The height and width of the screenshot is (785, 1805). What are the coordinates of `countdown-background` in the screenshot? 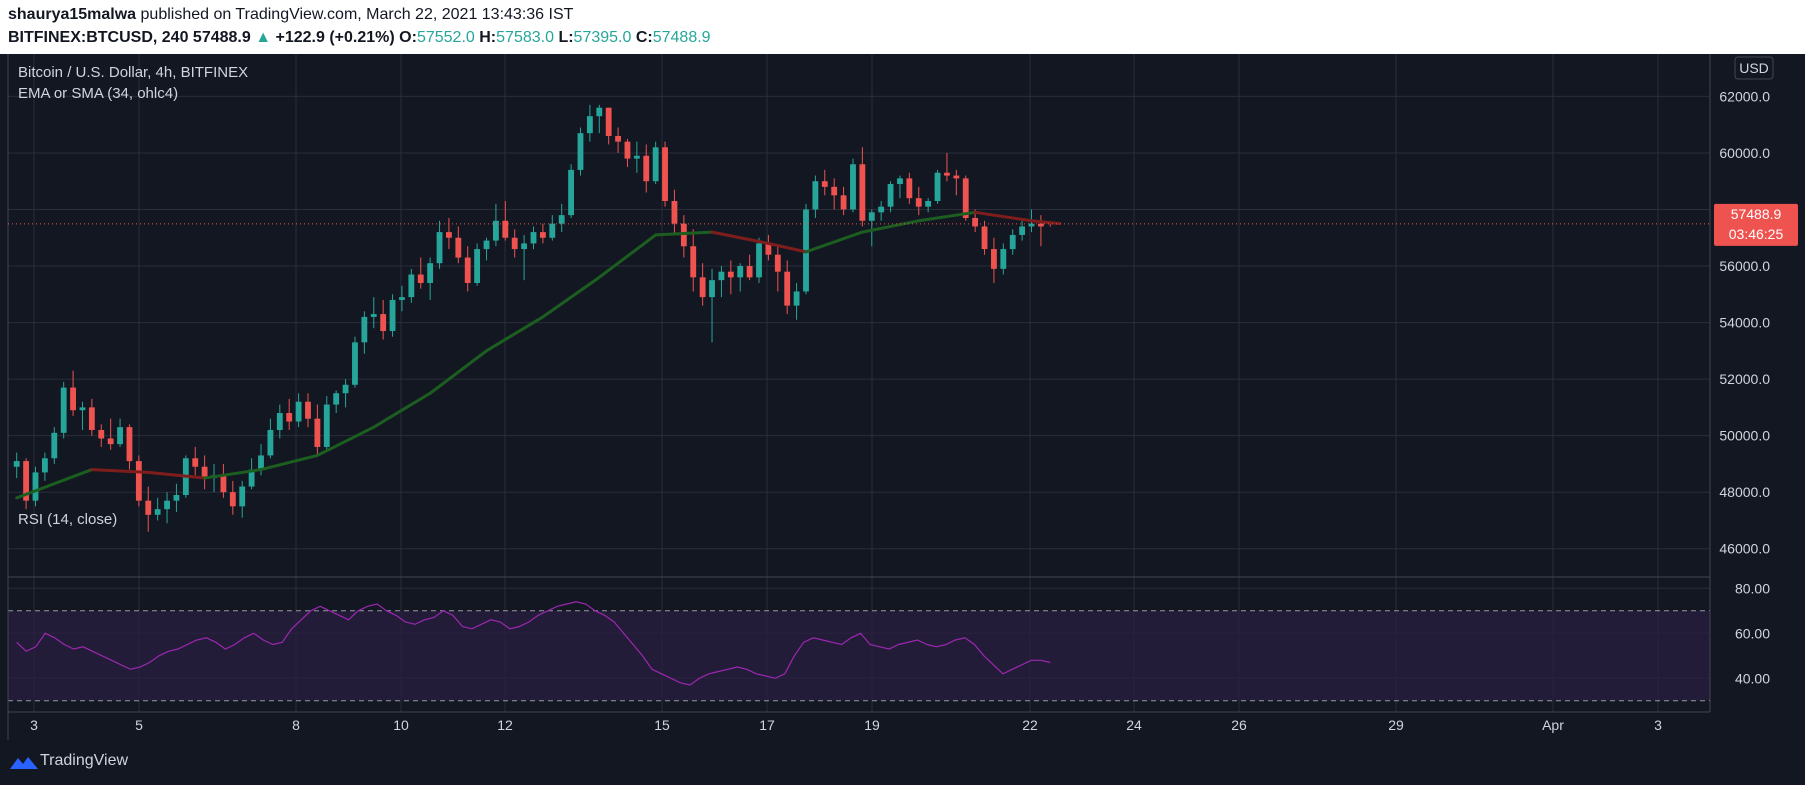 It's located at (1756, 224).